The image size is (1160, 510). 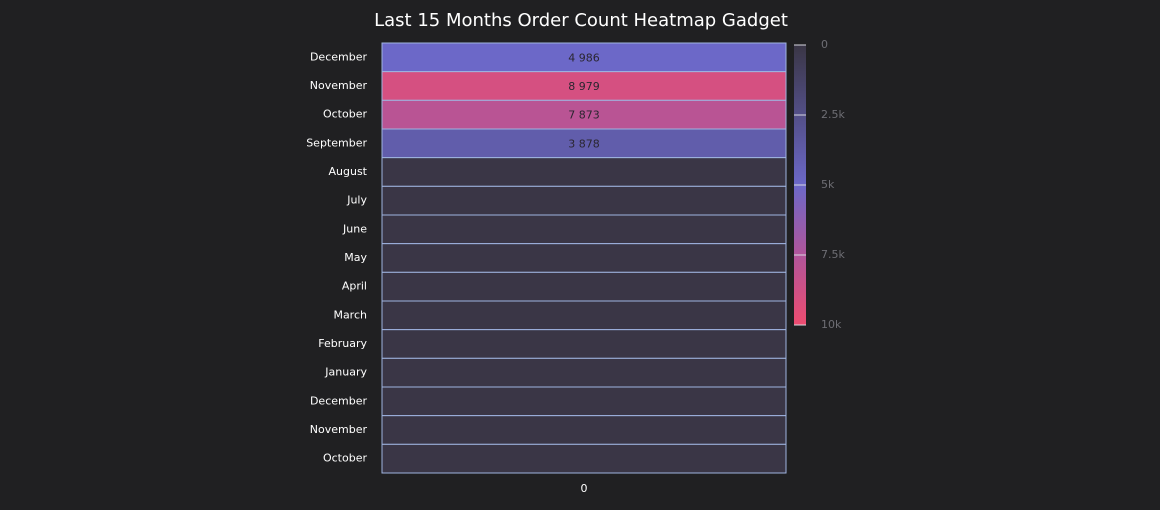 I want to click on value-label: 7 873, so click(x=584, y=115).